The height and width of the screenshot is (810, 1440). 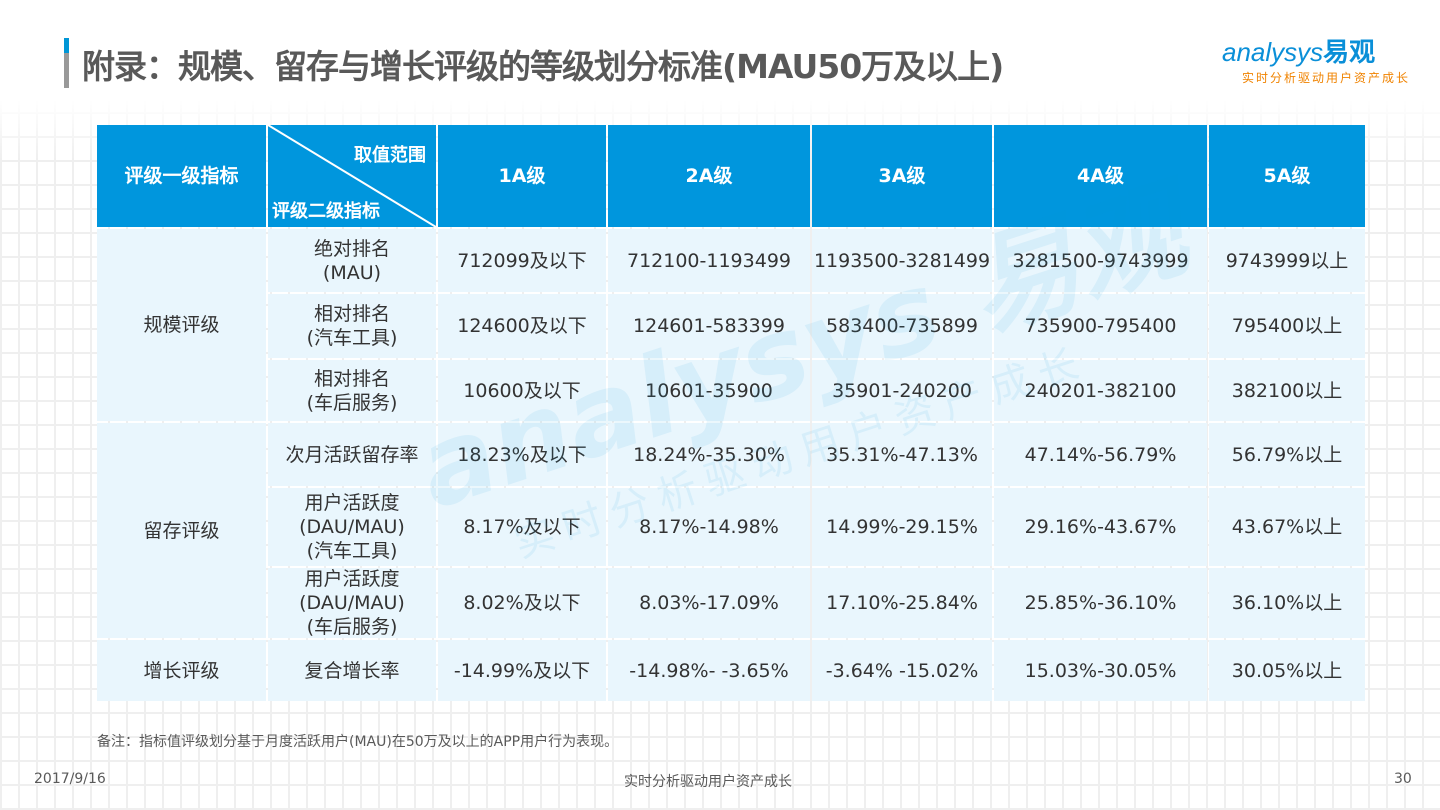 What do you see at coordinates (709, 176) in the screenshot?
I see `header-level-2a: 2A级` at bounding box center [709, 176].